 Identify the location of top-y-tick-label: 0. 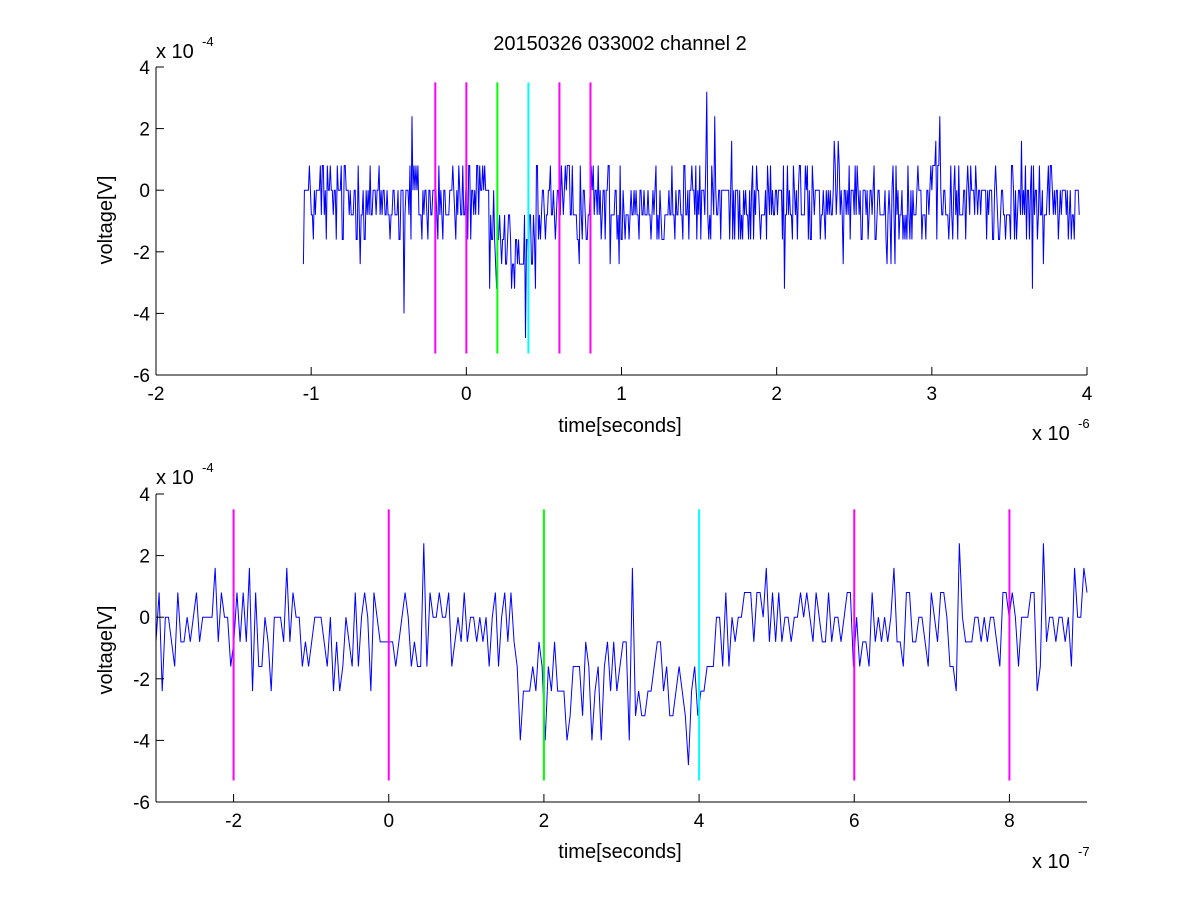
(144, 191).